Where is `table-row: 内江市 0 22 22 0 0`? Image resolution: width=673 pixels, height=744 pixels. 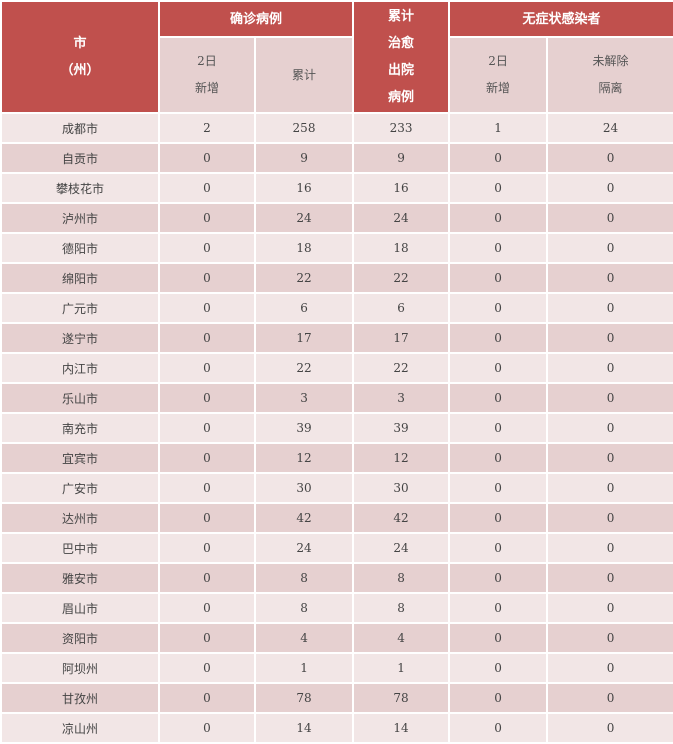
table-row: 内江市 0 22 22 0 0 is located at coordinates (336, 368).